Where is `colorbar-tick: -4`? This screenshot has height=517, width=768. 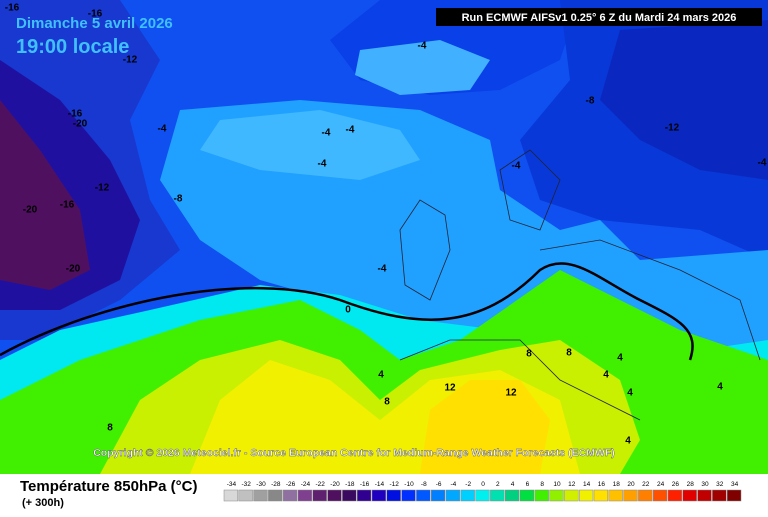 colorbar-tick: -4 is located at coordinates (454, 484).